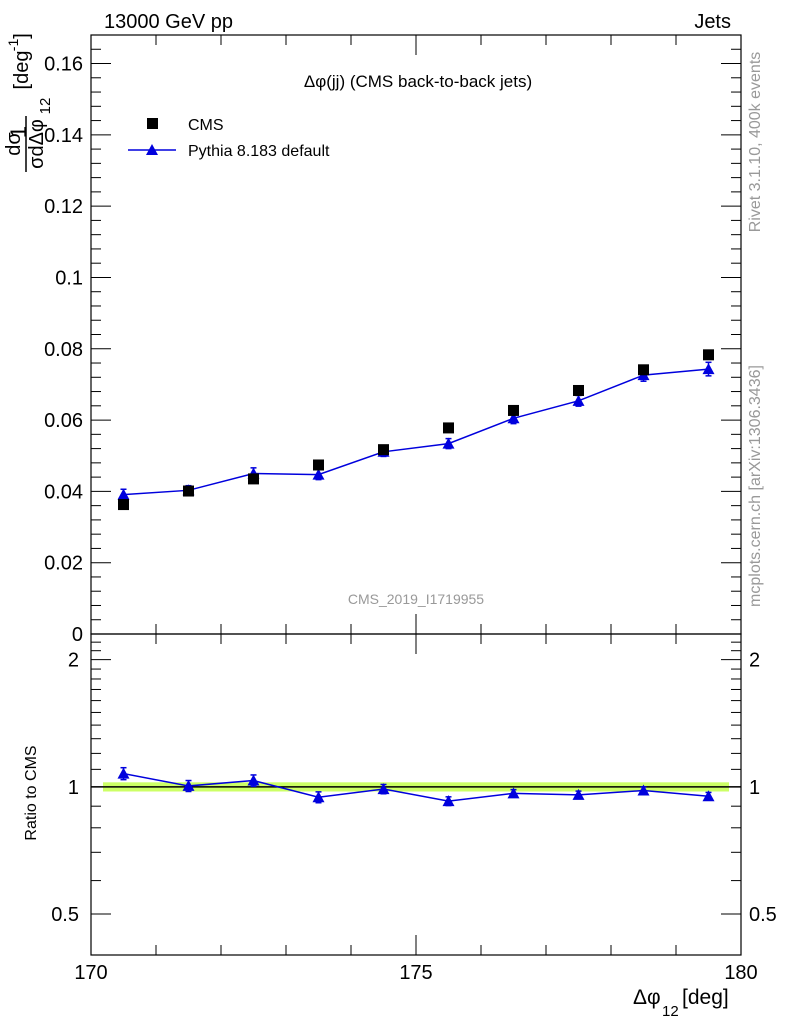 The height and width of the screenshot is (1024, 786). What do you see at coordinates (28, 102) in the screenshot?
I see `main-y-axis-label: 1 dσ σdΔφ 12 [deg -1 ]` at bounding box center [28, 102].